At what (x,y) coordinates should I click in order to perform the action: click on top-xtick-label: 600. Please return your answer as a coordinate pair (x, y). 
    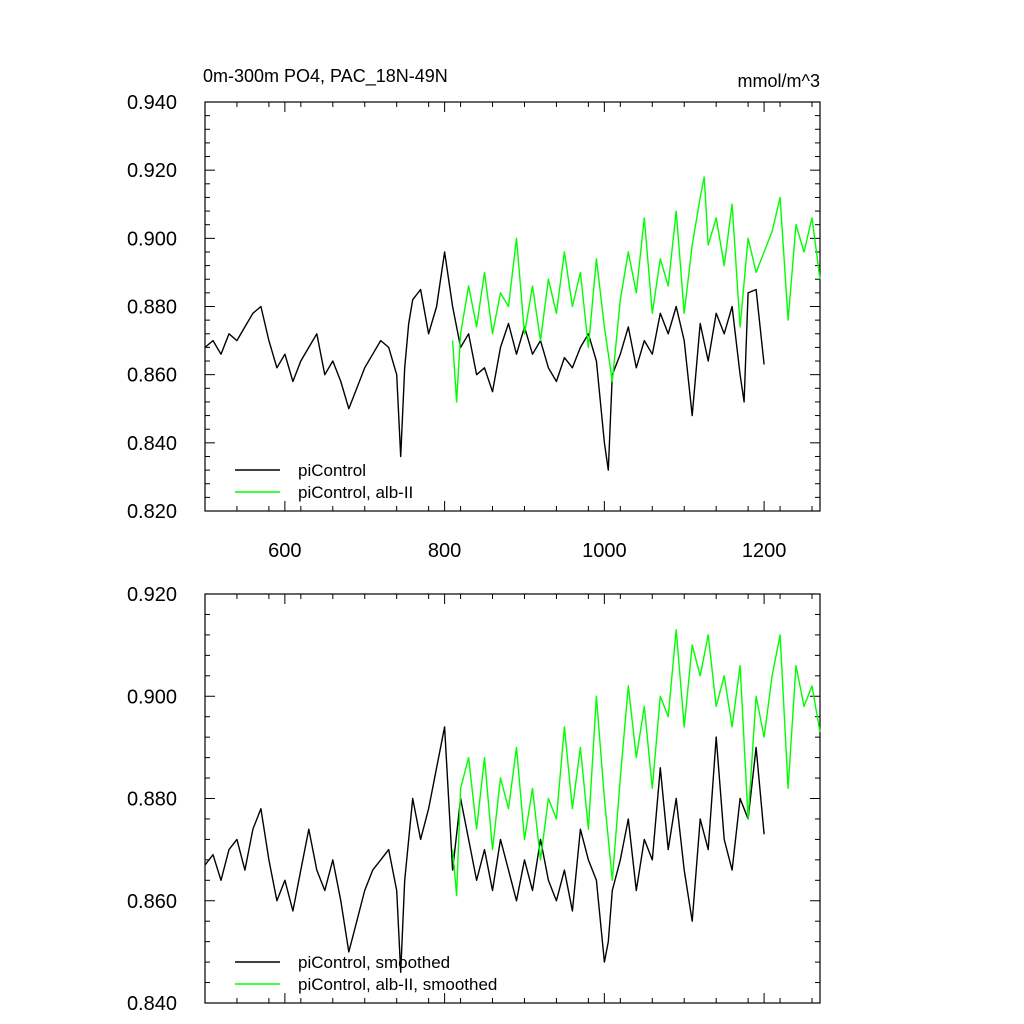
    Looking at the image, I should click on (284, 551).